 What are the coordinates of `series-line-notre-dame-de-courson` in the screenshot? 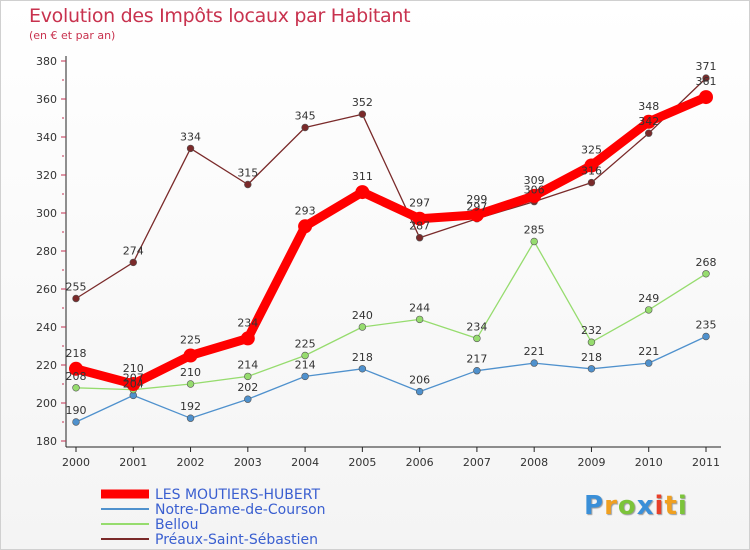 It's located at (391, 379).